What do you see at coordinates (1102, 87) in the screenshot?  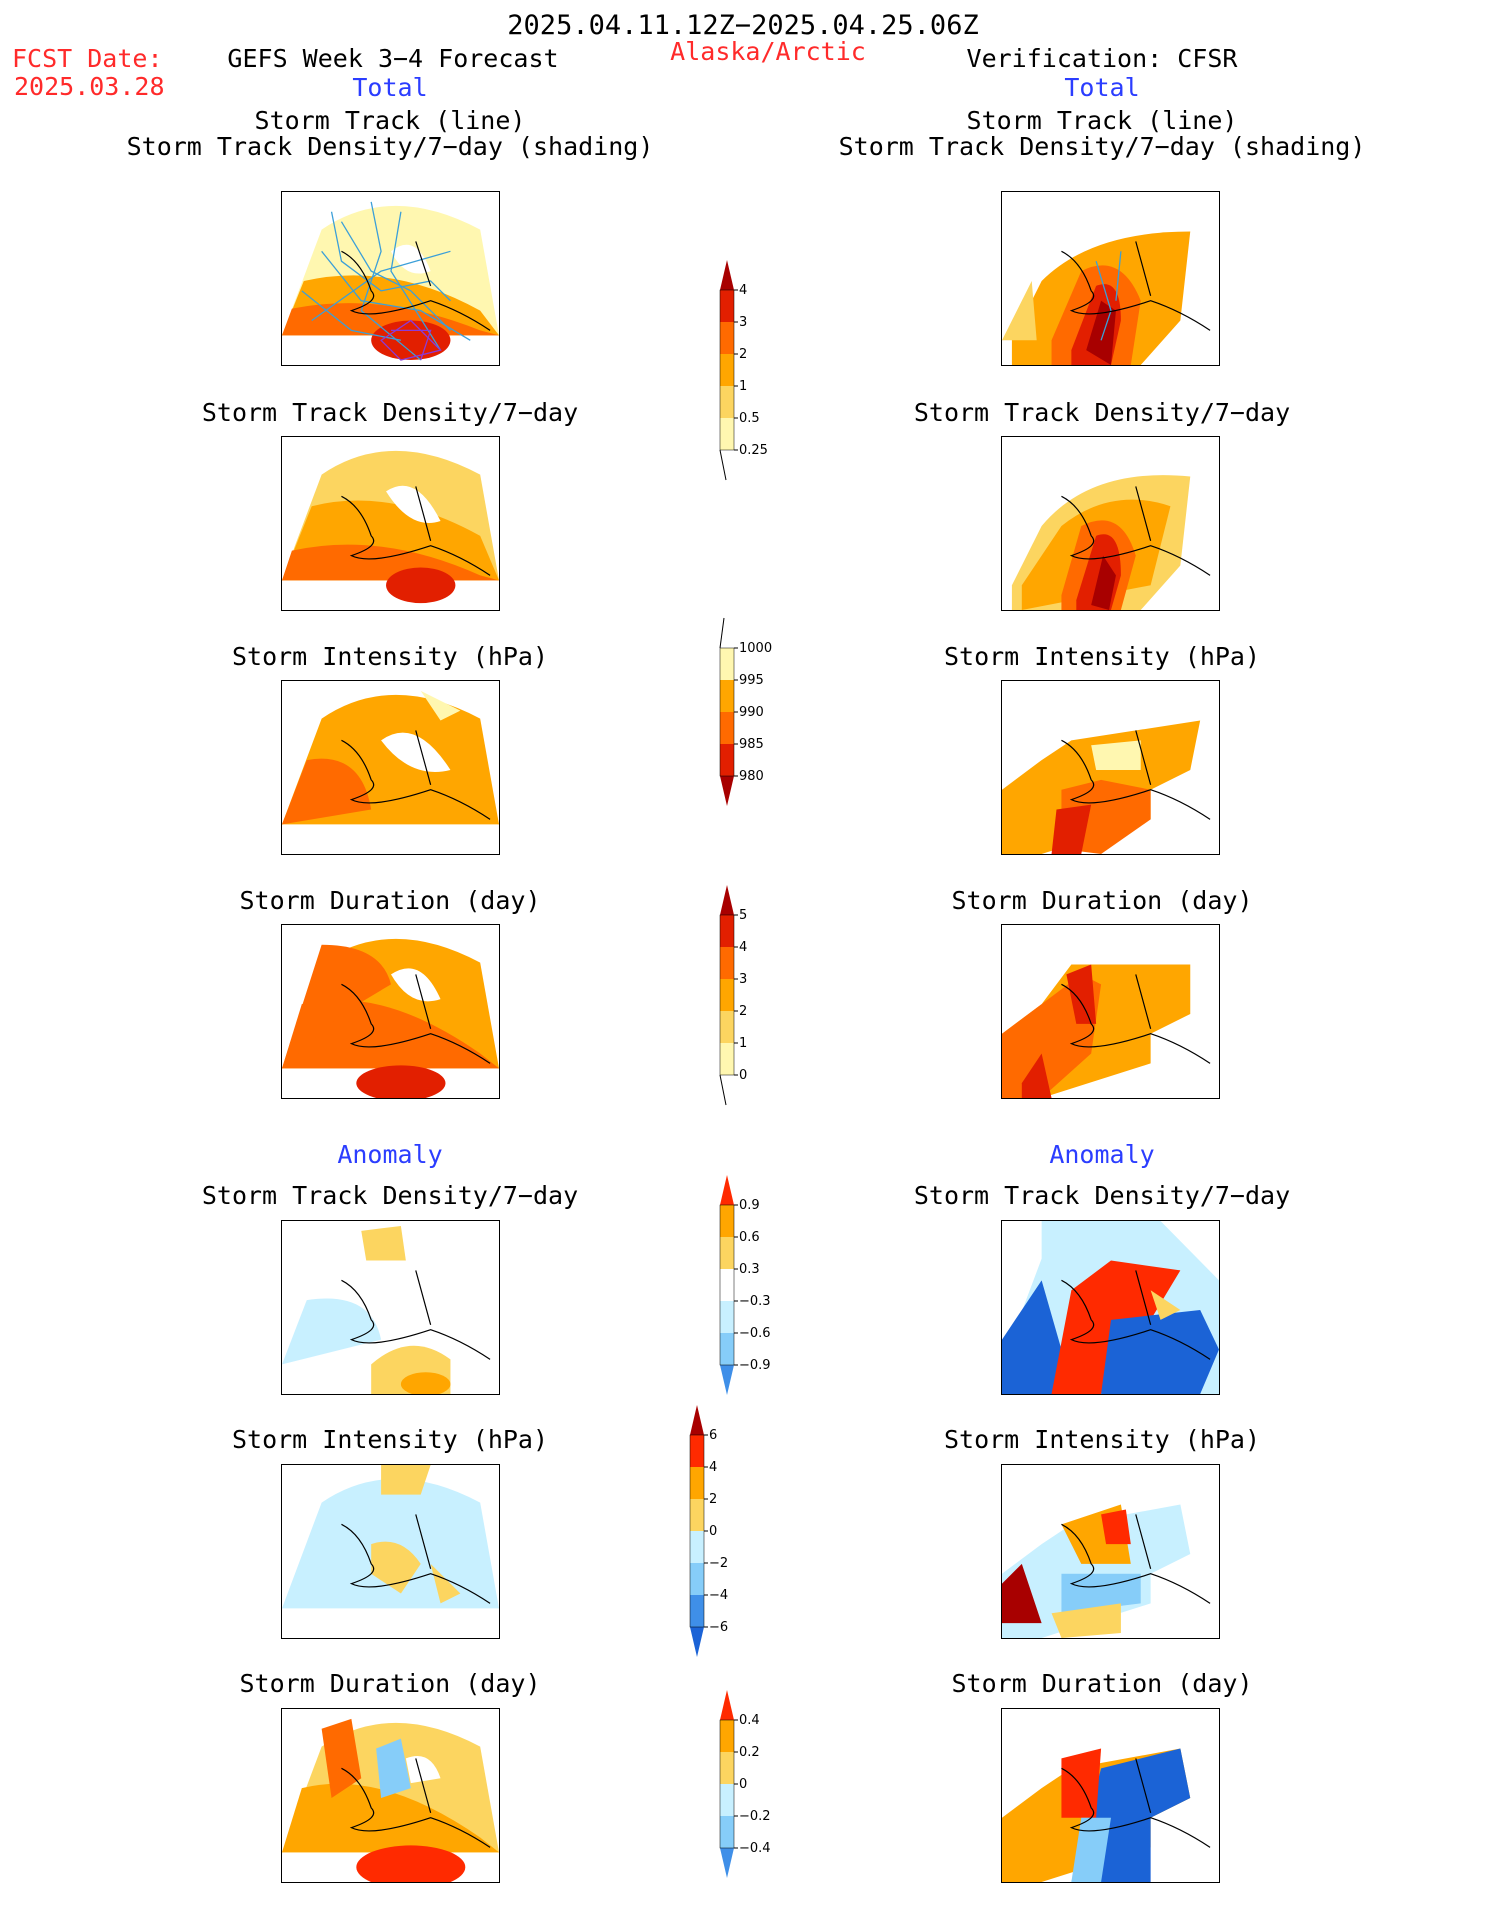 I see `total-label-right: Total` at bounding box center [1102, 87].